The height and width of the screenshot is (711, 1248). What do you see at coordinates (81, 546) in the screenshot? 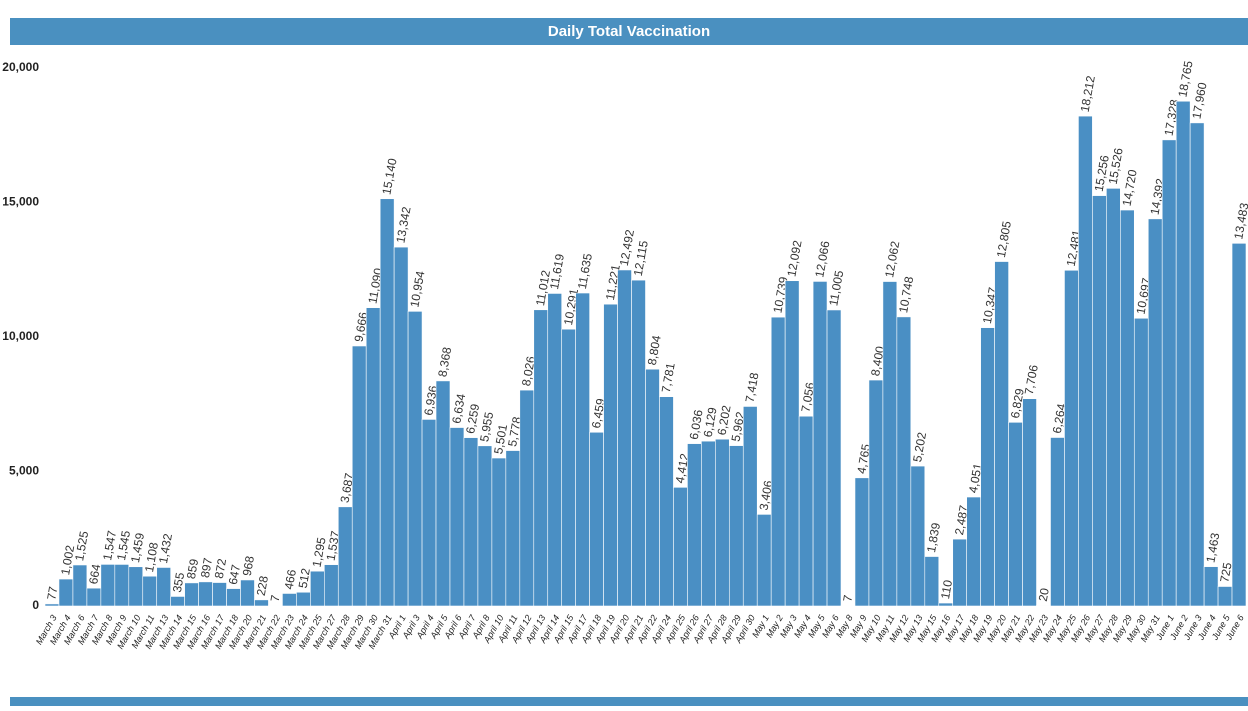
I see `value-label: 1,525` at bounding box center [81, 546].